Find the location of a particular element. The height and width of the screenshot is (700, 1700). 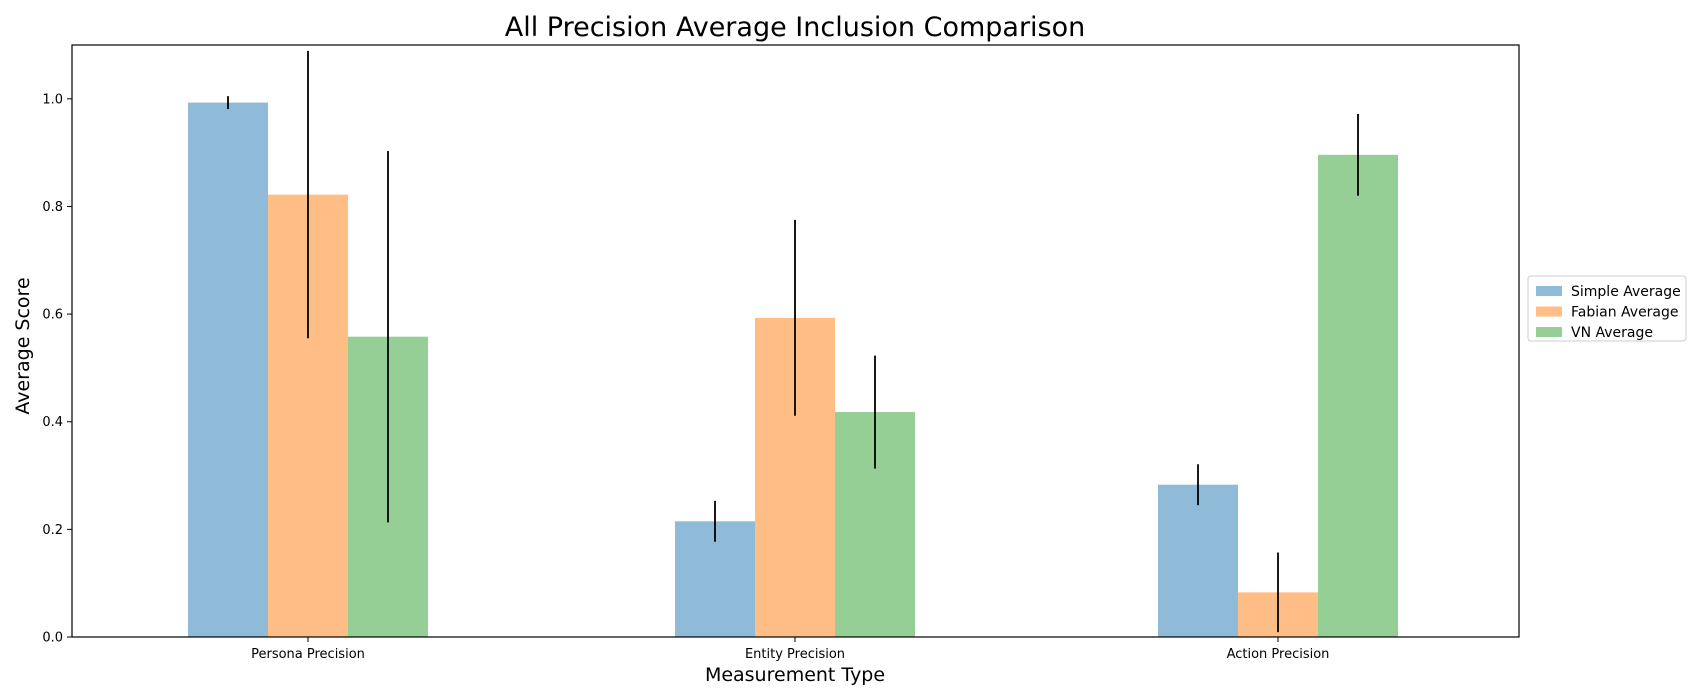

legend: Simple Average Fabian Average VN Average is located at coordinates (1607, 308).